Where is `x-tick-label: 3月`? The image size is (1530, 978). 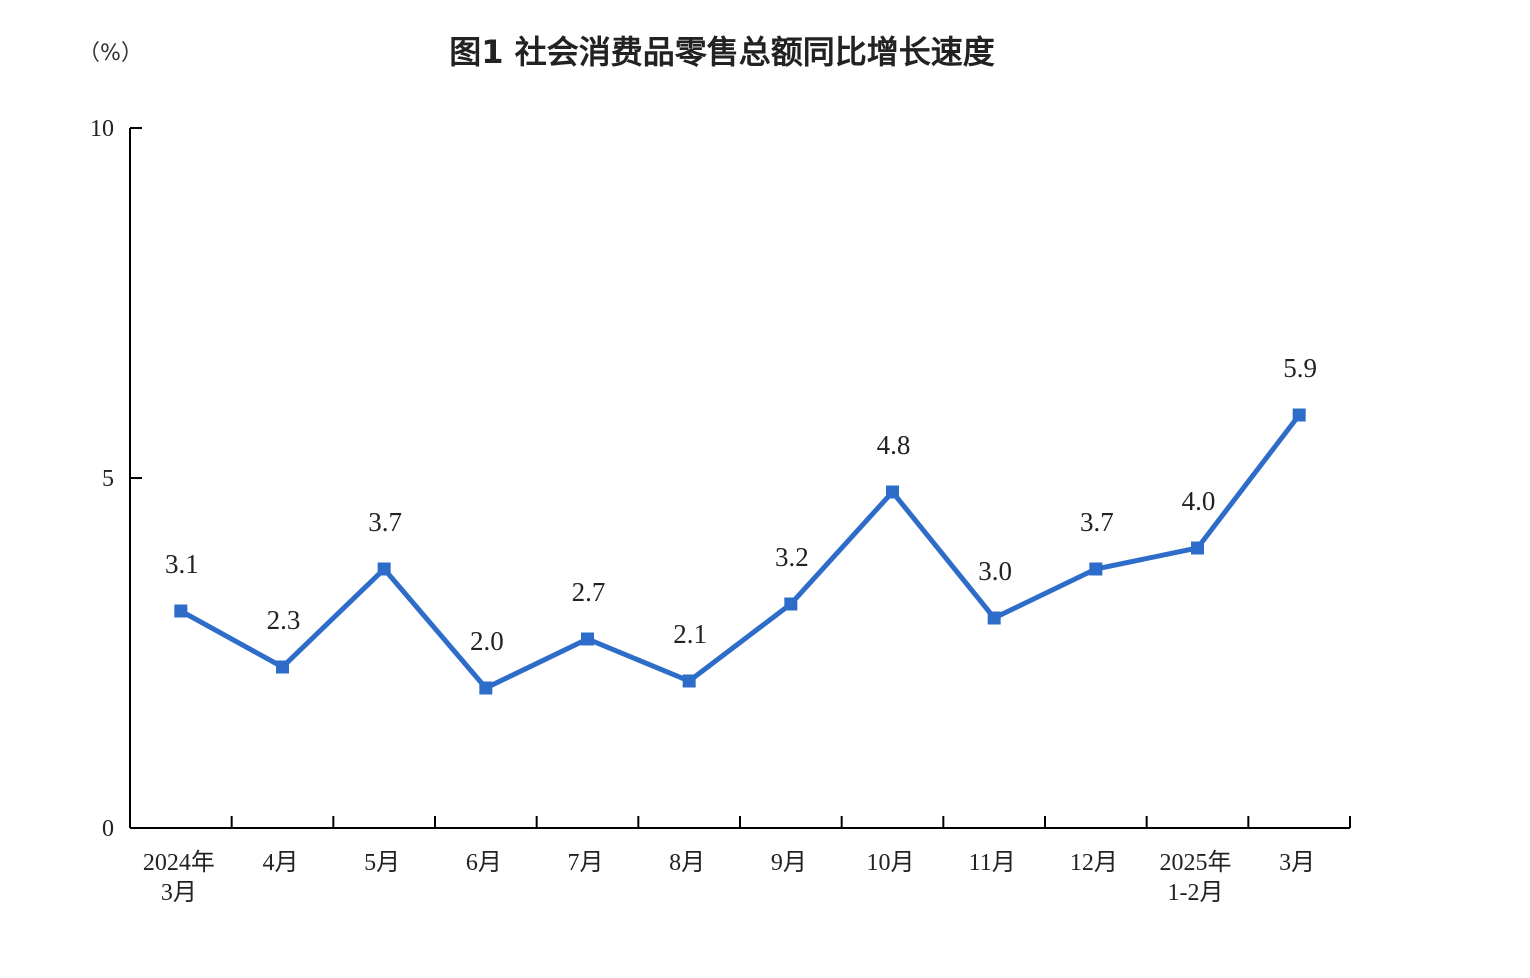 x-tick-label: 3月 is located at coordinates (1297, 863).